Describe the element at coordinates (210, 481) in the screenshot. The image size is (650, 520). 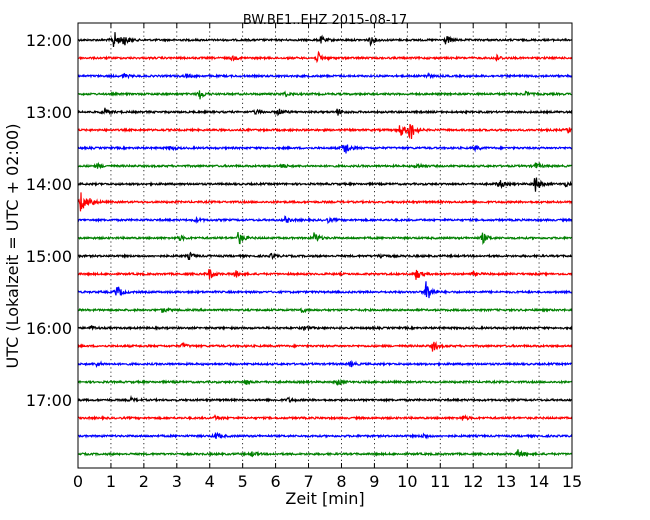
I see `x-tick-label: 4` at that location.